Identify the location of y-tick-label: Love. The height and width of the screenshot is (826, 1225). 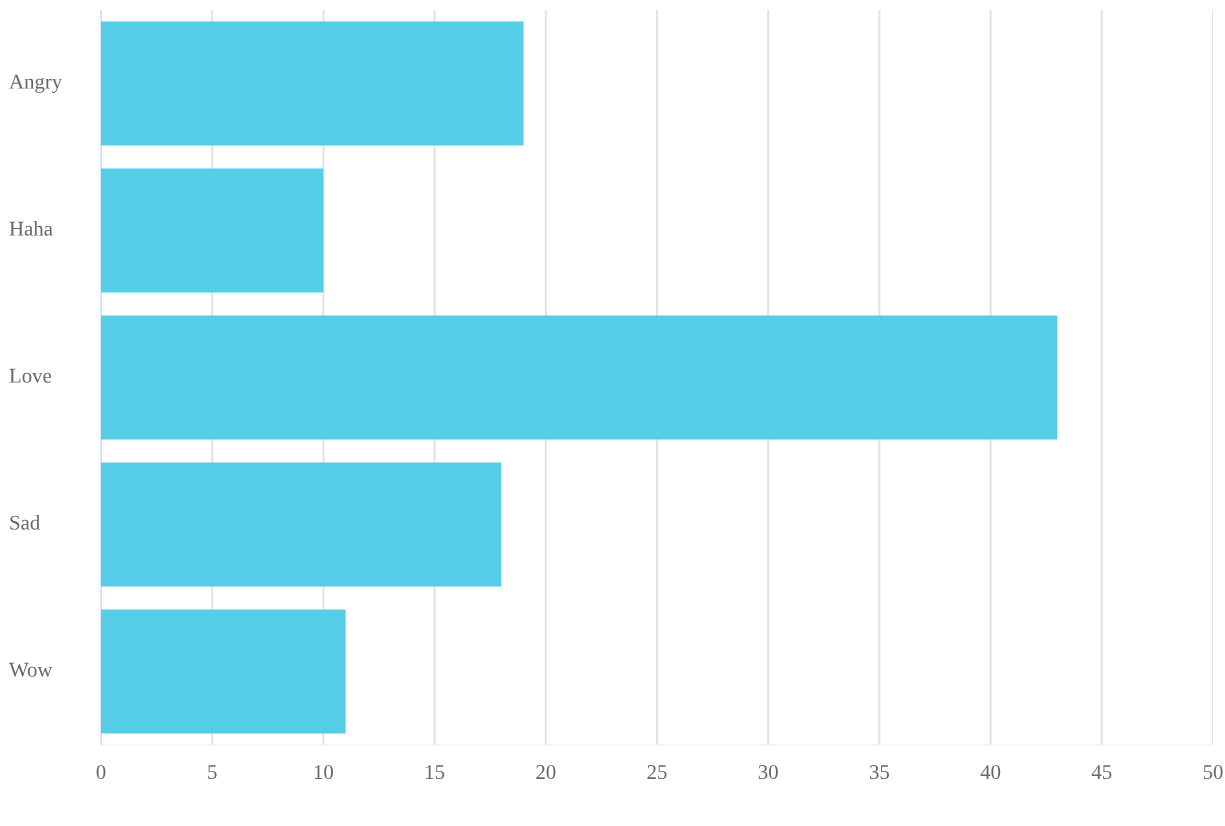
(30, 375).